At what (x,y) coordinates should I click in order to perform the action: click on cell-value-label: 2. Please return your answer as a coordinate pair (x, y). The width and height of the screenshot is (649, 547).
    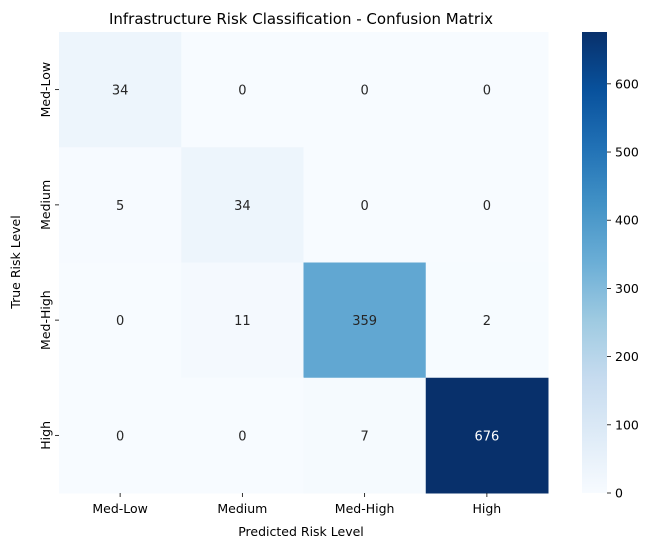
    Looking at the image, I should click on (487, 321).